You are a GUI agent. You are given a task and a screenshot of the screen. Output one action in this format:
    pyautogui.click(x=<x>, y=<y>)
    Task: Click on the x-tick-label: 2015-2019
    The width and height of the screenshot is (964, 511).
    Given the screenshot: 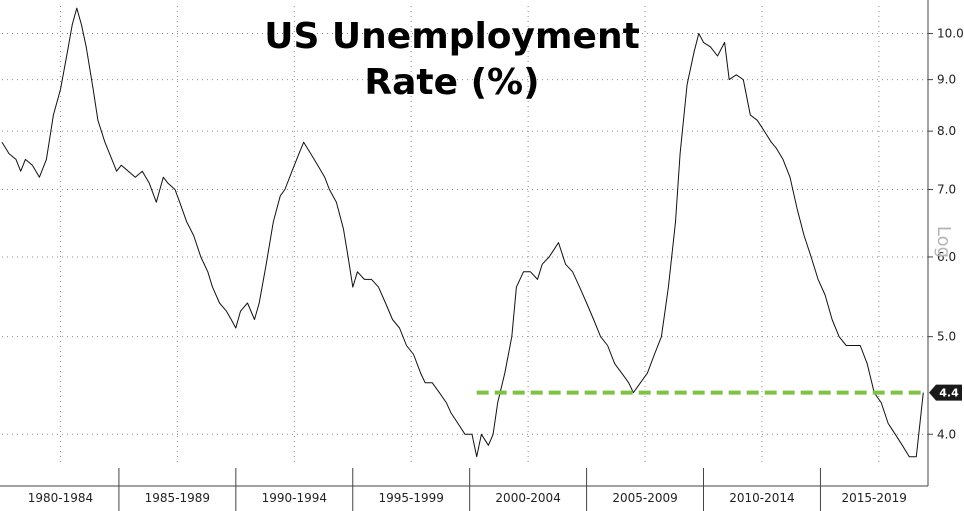 What is the action you would take?
    pyautogui.click(x=874, y=498)
    